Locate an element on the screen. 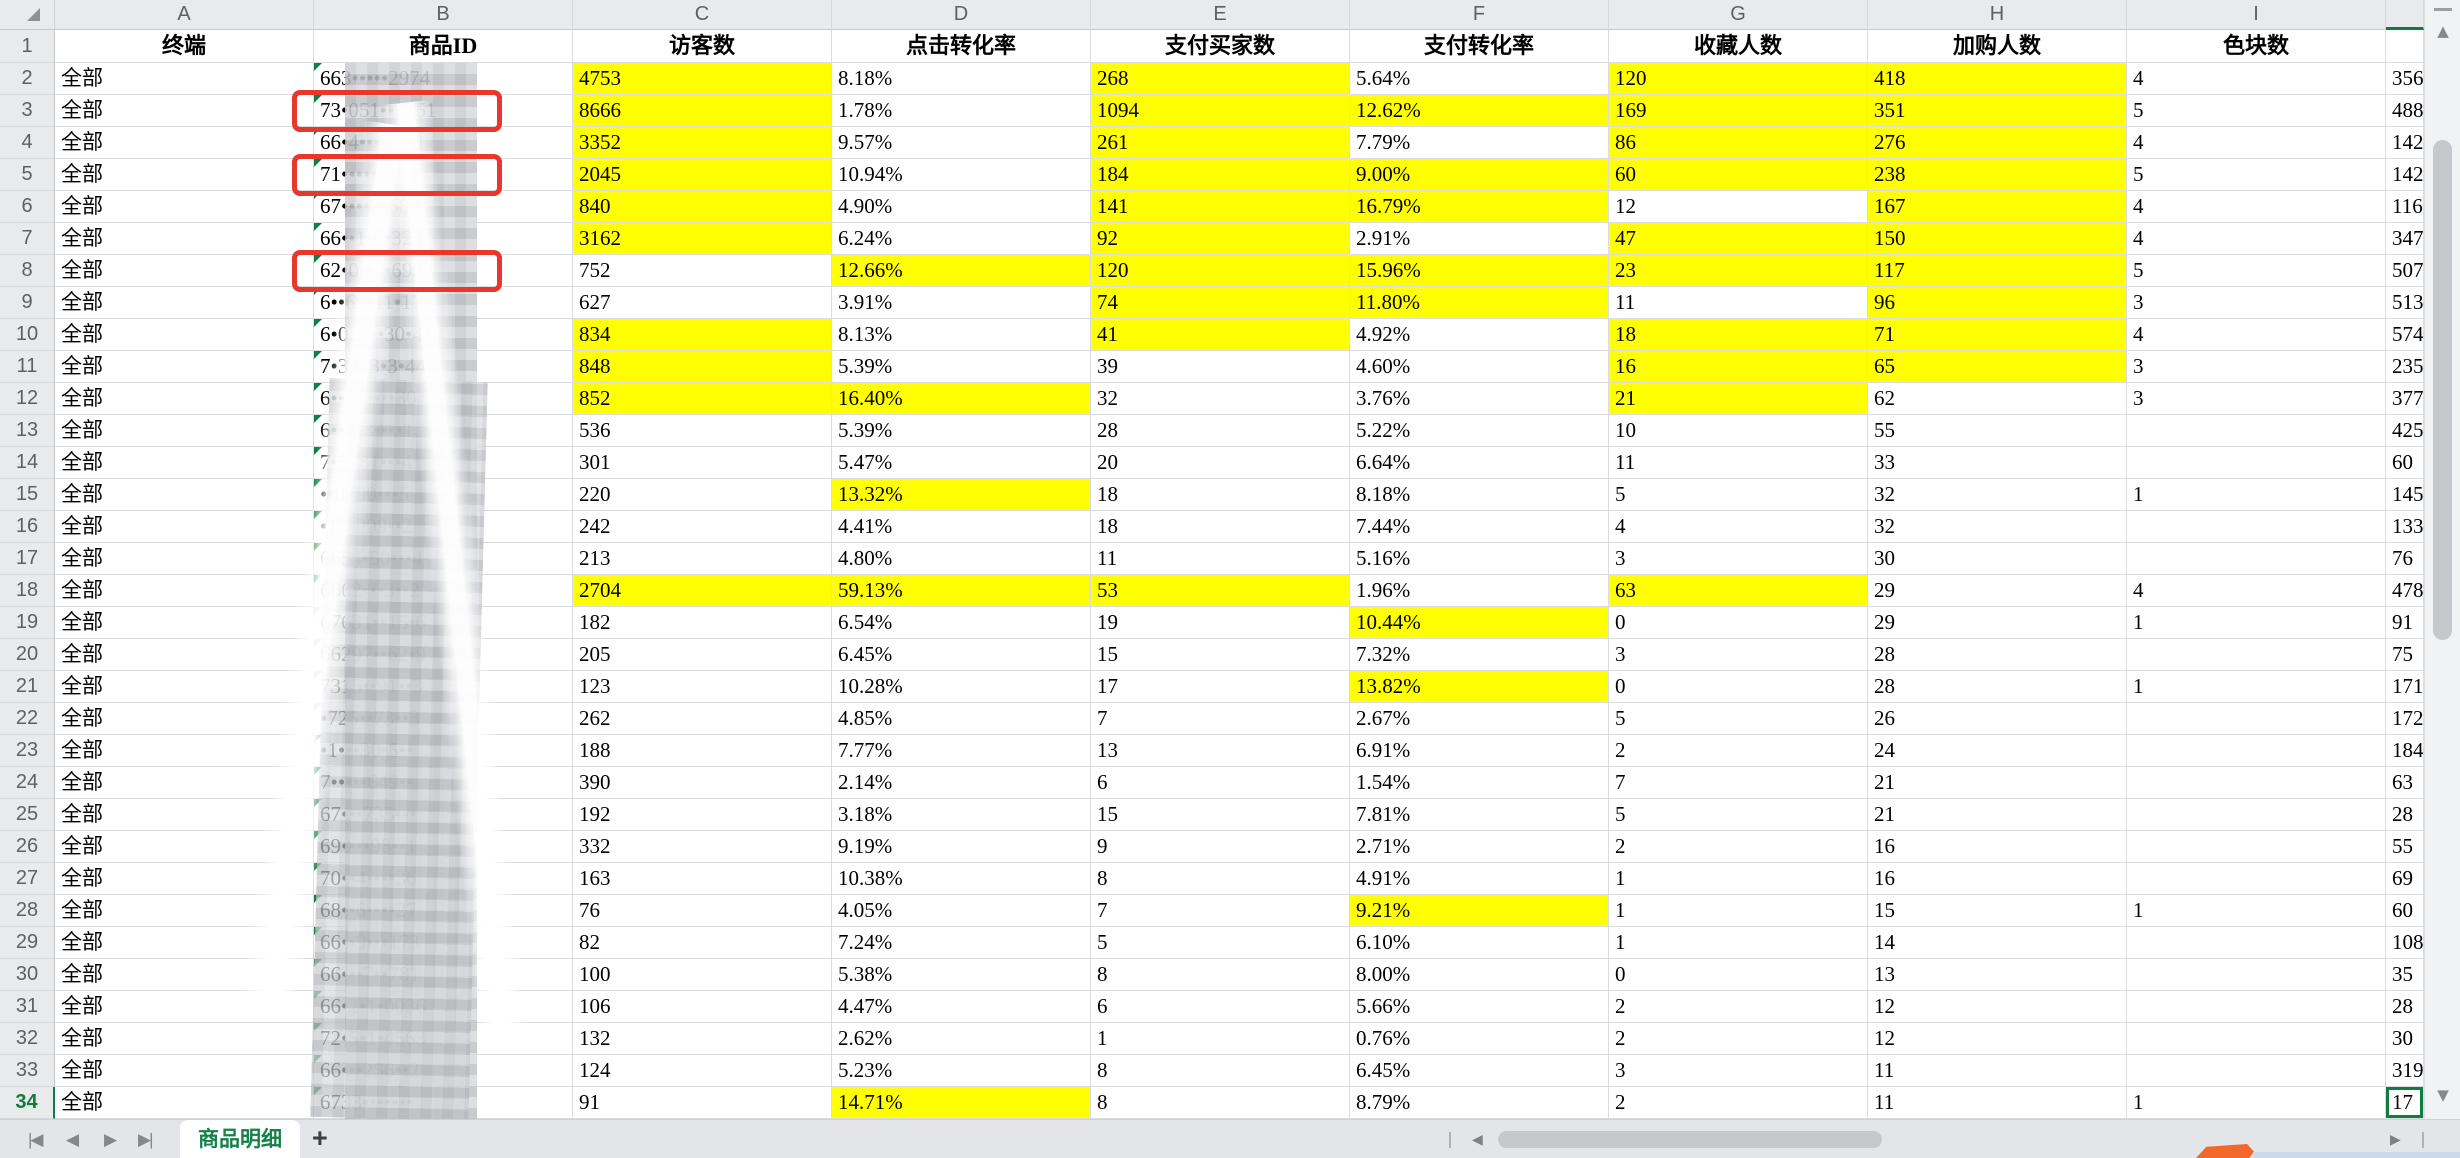 The height and width of the screenshot is (1158, 2460). cell-H24: 21 is located at coordinates (1997, 783).